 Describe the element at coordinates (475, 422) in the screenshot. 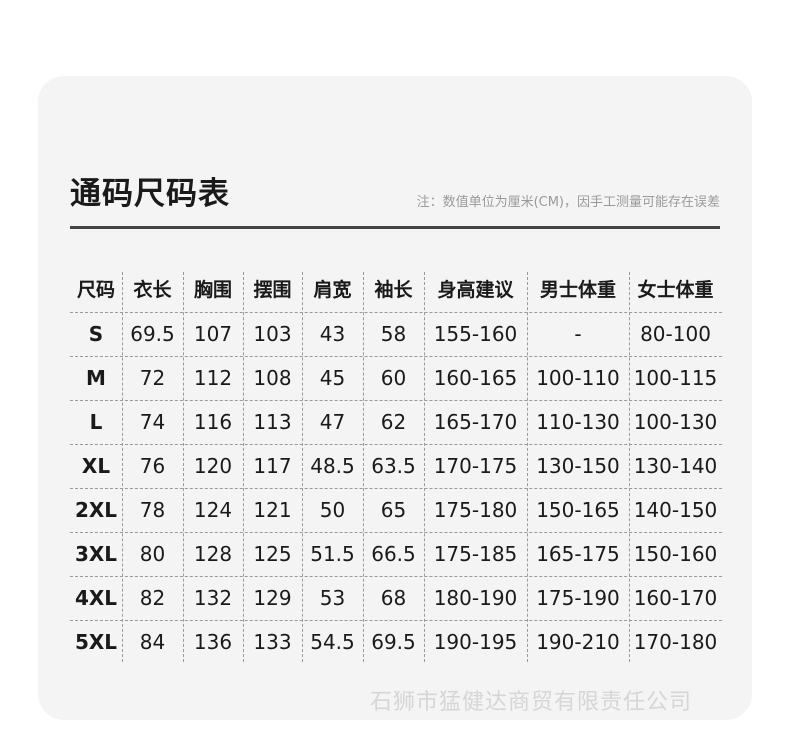

I see `table-cell: 165-170` at that location.